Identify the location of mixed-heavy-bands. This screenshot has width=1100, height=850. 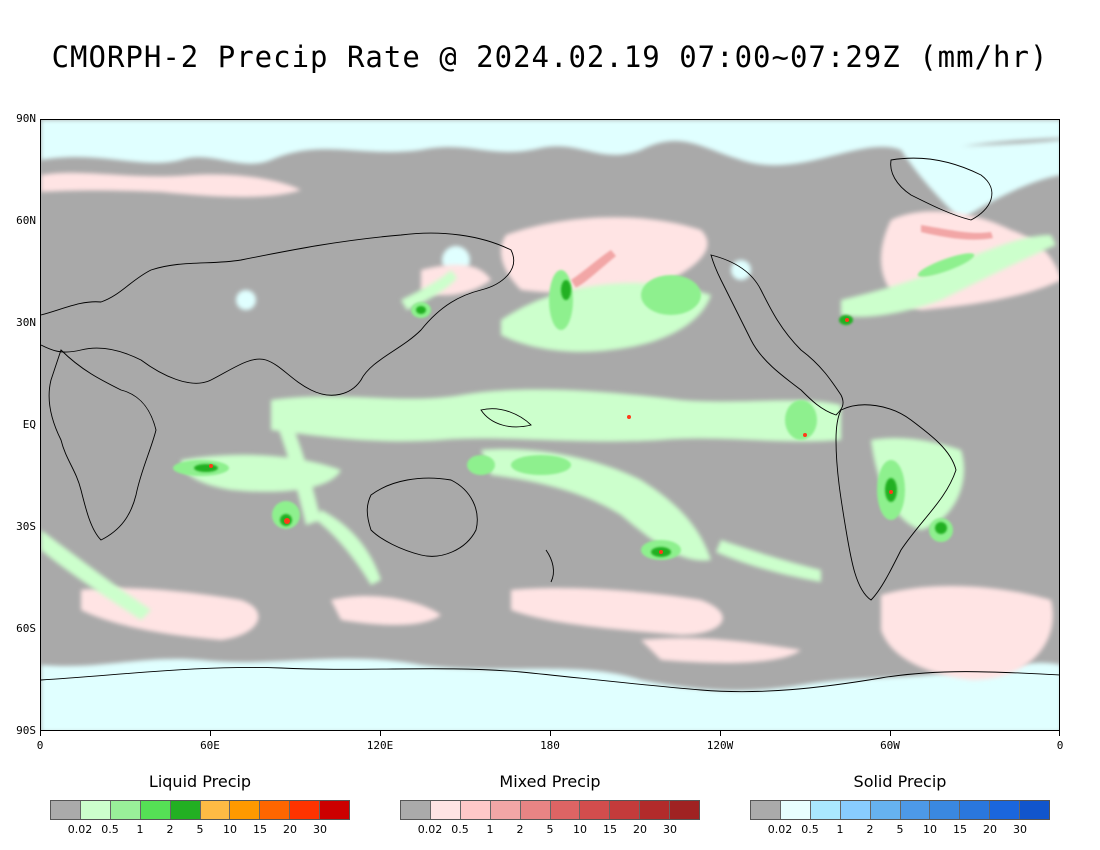
(782, 256).